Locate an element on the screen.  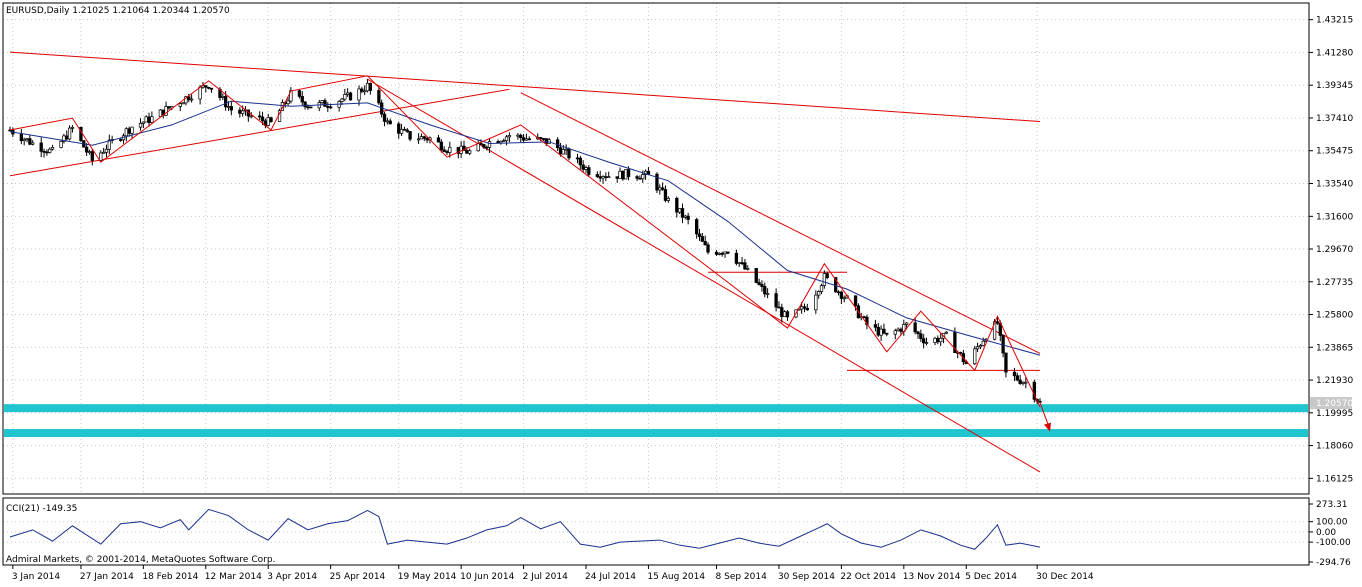
price-tick-label: 1.25800 is located at coordinates (1334, 316).